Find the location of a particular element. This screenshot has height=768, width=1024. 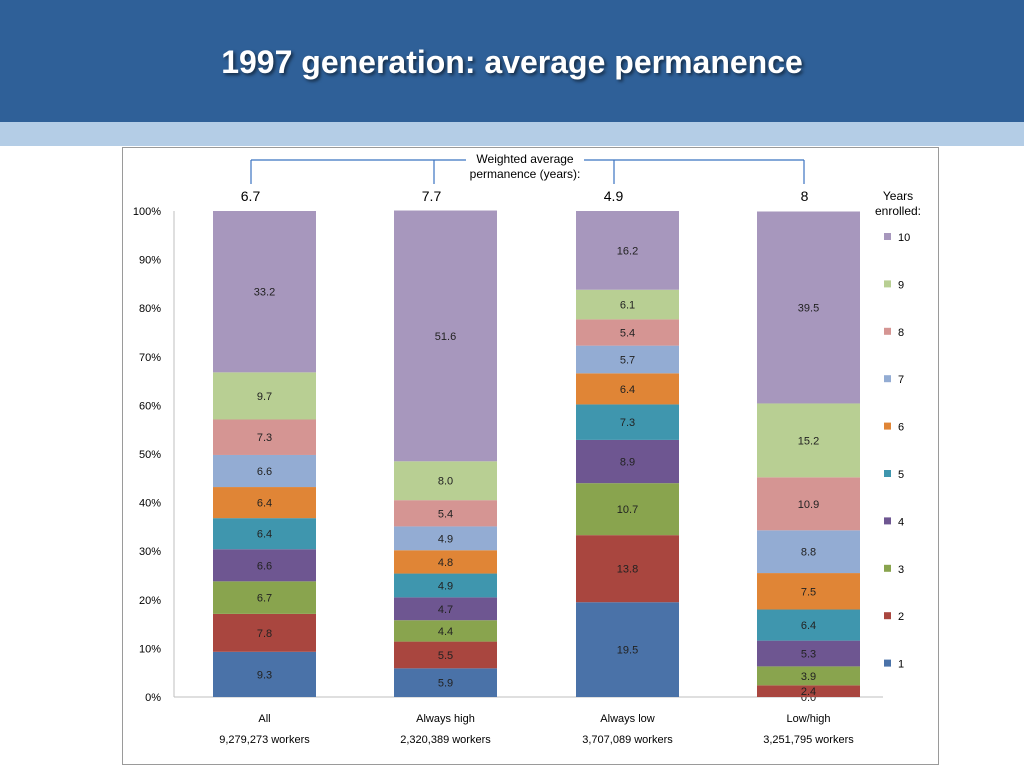

y-tick-label: 0% is located at coordinates (153, 698).